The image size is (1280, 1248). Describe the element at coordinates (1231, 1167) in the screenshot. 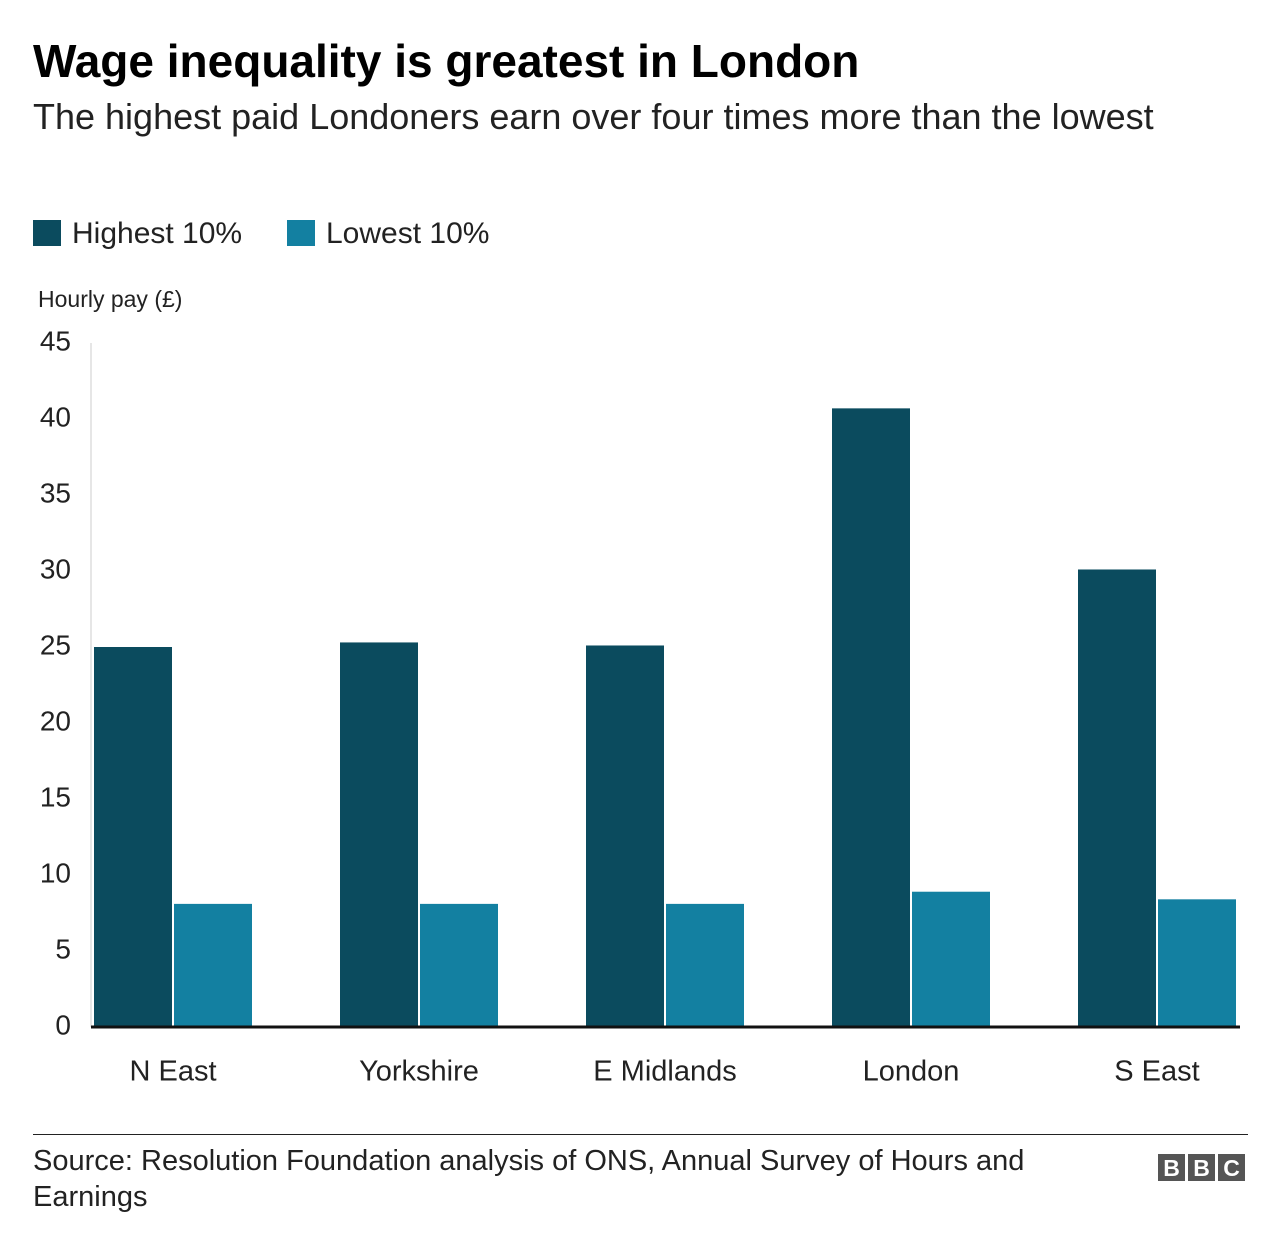

I see `logo-letter: C` at that location.